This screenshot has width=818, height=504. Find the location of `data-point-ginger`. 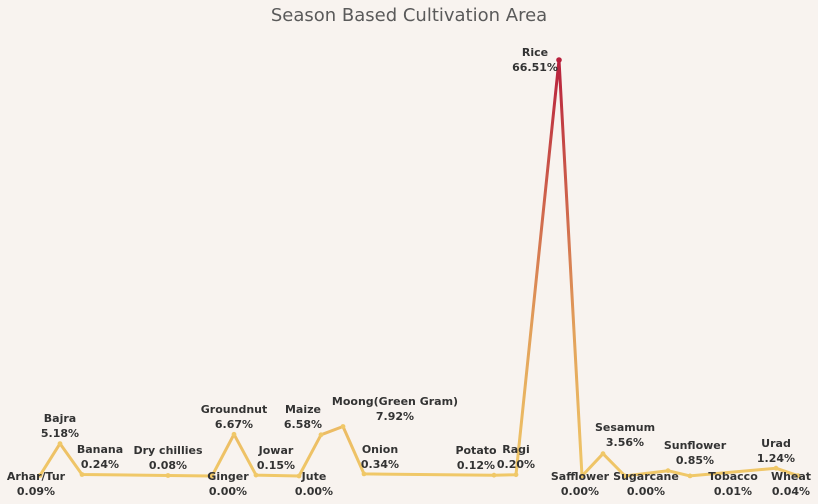

data-point-ginger is located at coordinates (212, 476).